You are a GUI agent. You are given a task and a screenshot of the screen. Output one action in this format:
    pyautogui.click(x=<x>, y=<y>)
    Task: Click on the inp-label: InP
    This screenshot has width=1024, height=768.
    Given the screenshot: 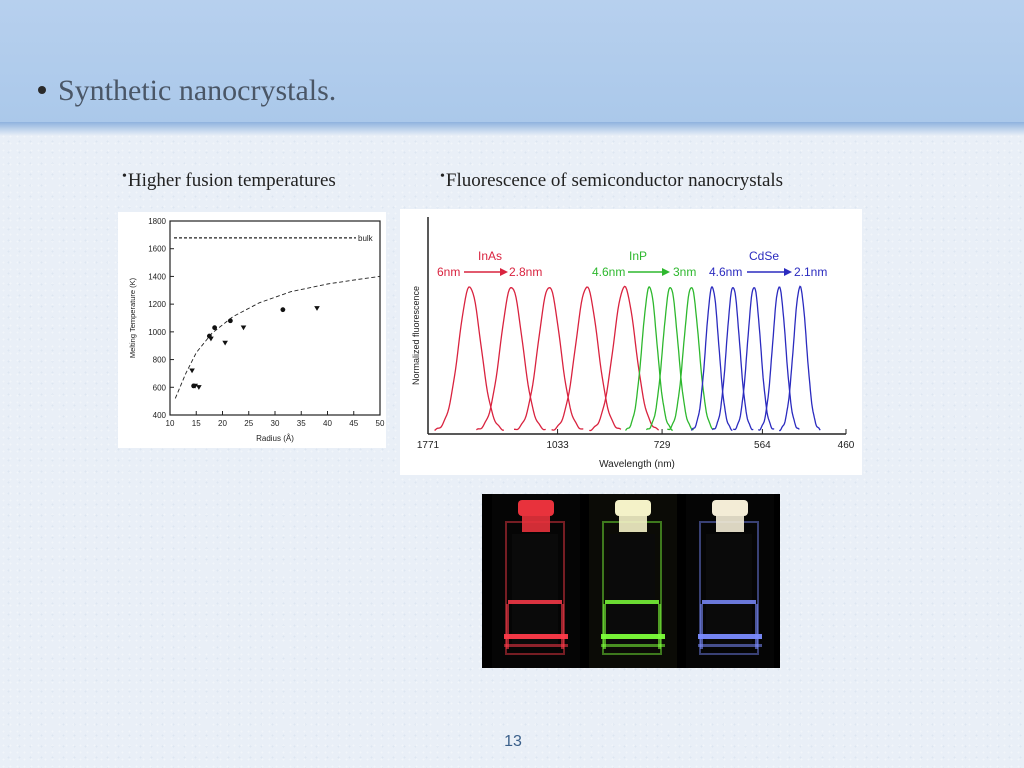 What is the action you would take?
    pyautogui.click(x=638, y=256)
    